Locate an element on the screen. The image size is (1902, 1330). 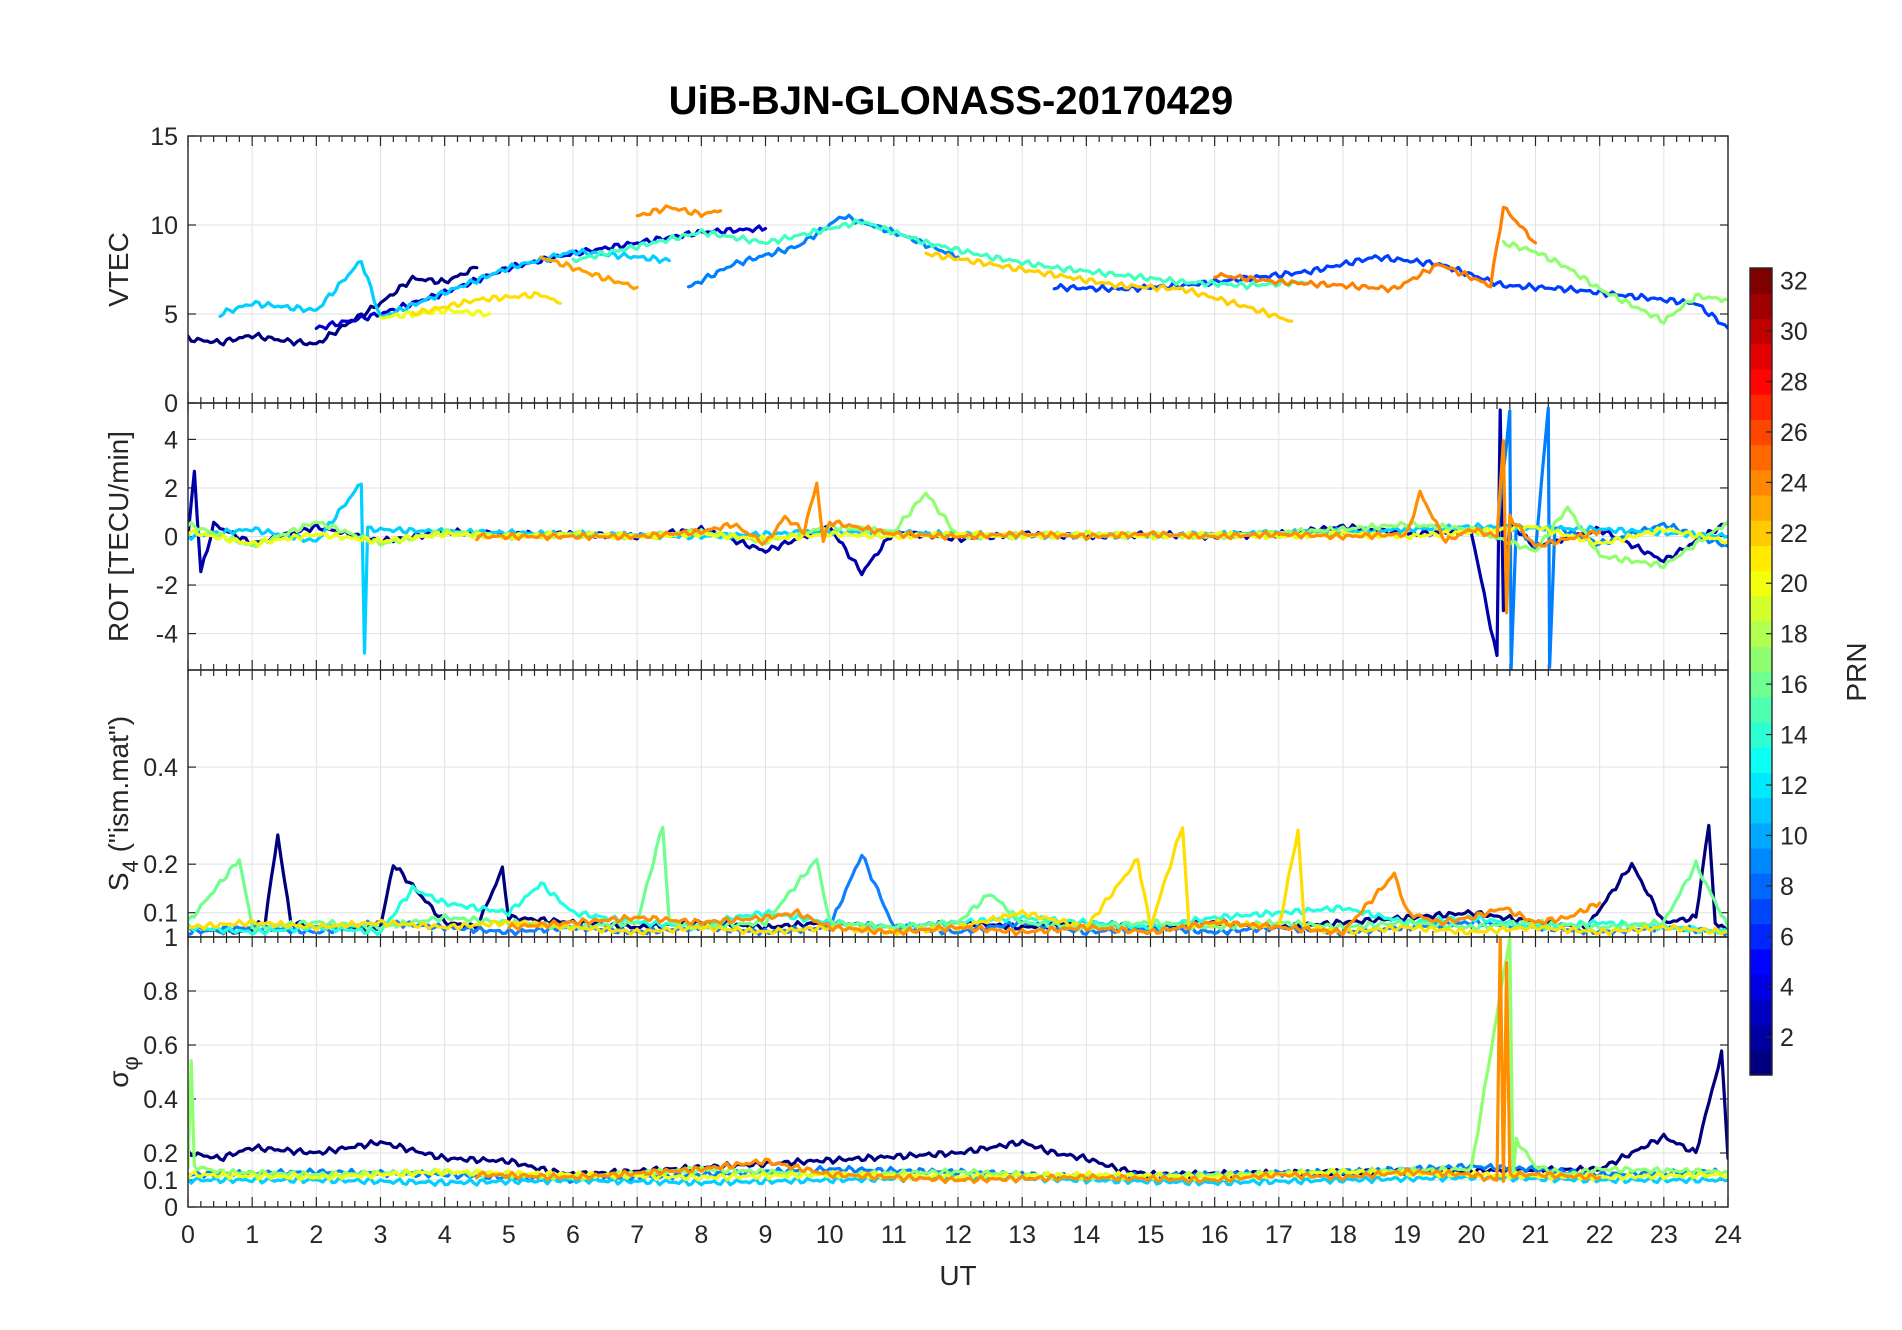
colorbar-tick-label: 26 is located at coordinates (1794, 433).